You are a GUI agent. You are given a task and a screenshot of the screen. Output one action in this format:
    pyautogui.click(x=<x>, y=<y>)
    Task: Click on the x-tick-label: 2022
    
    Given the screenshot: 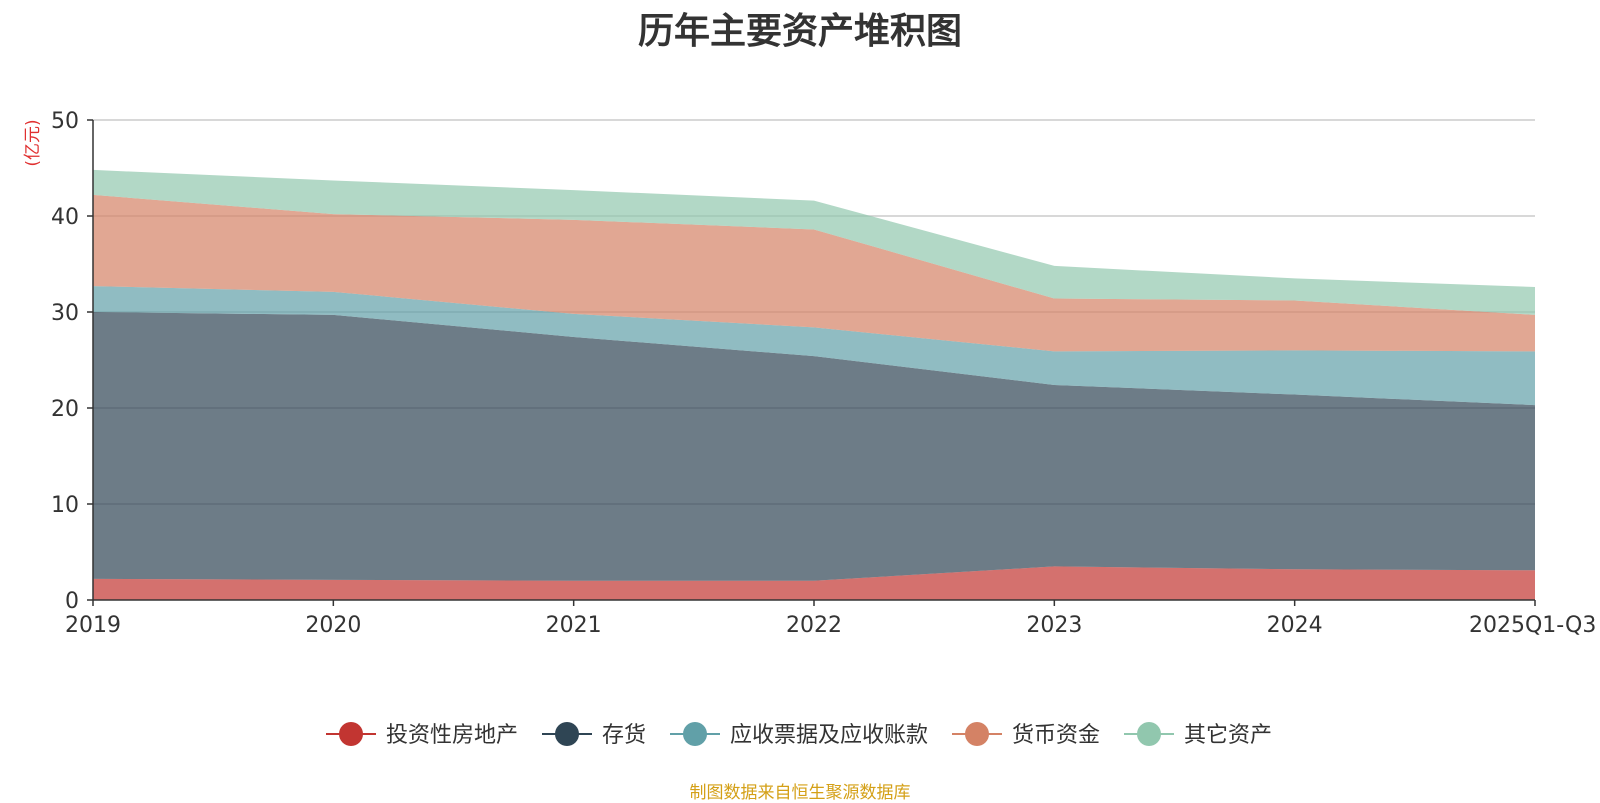 What is the action you would take?
    pyautogui.click(x=814, y=625)
    